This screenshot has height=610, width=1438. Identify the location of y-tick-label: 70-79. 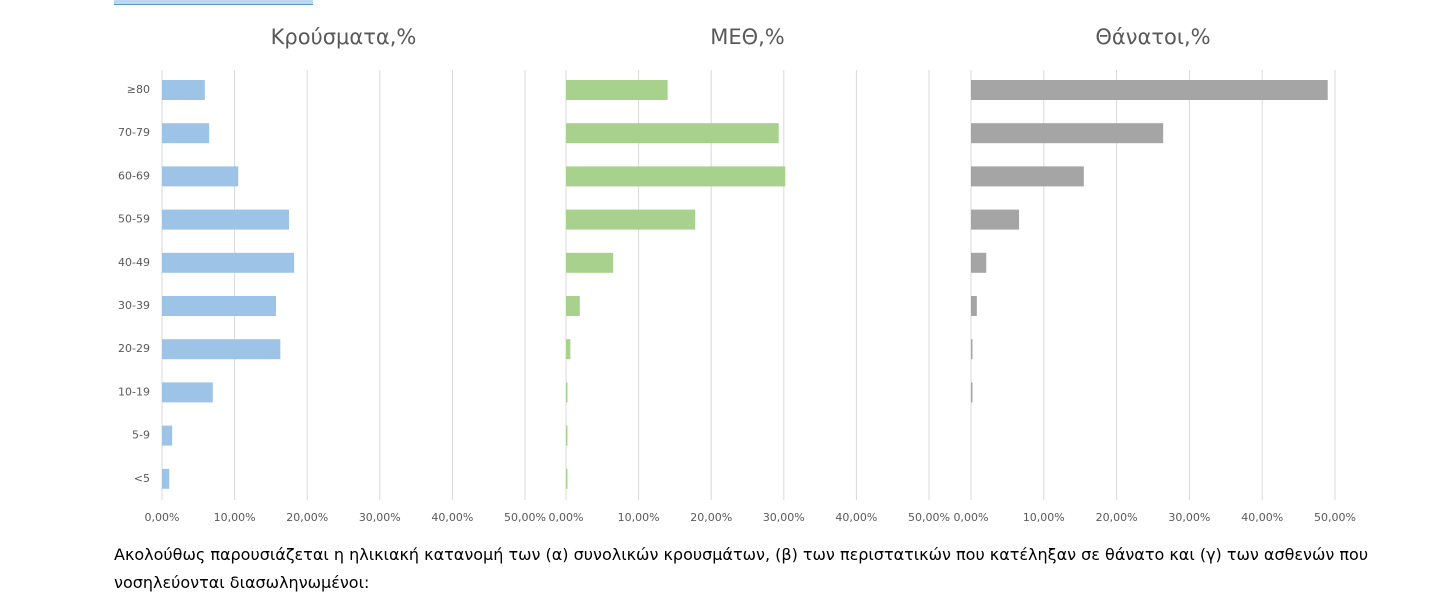
(134, 132).